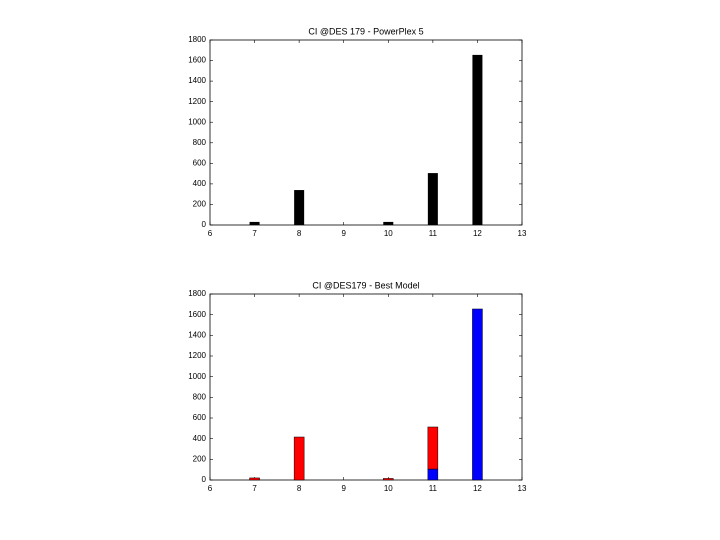 This screenshot has width=720, height=540. I want to click on chart-title: CI @DES179 - Best Model, so click(365, 285).